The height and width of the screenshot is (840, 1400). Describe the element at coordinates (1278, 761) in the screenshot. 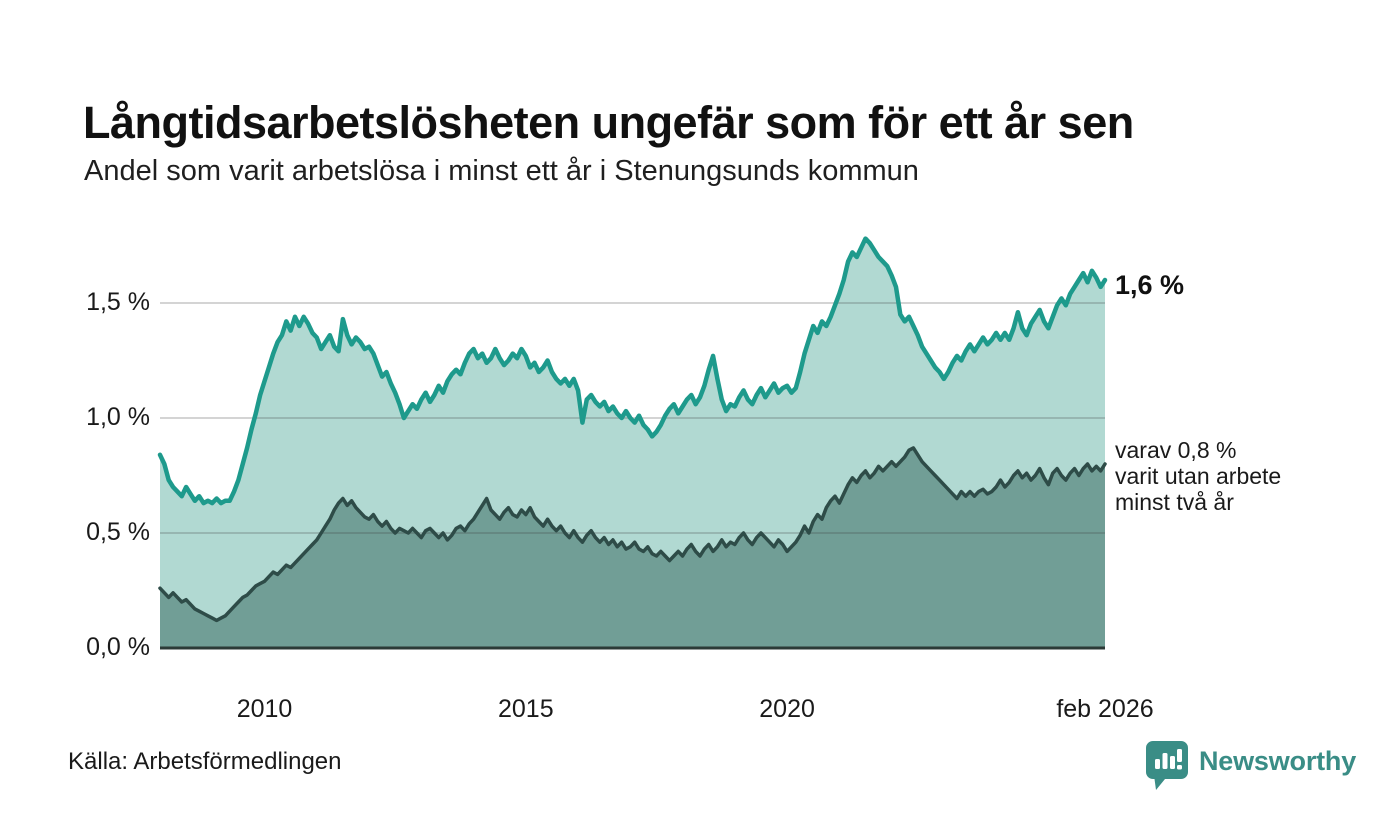

I see `brand-name: Newsworthy` at that location.